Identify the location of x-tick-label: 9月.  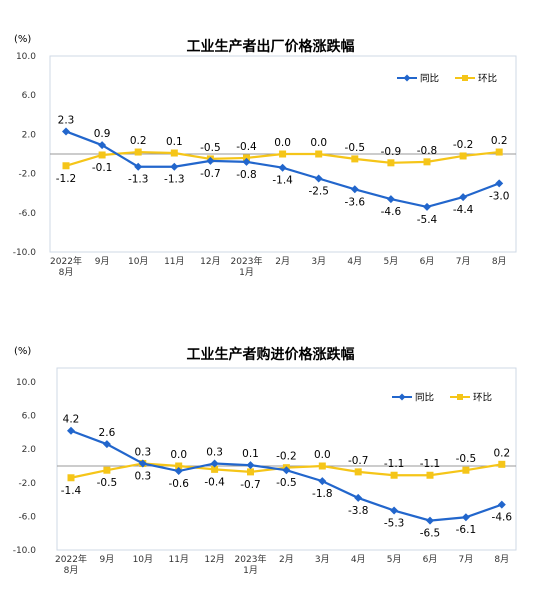
(102, 261).